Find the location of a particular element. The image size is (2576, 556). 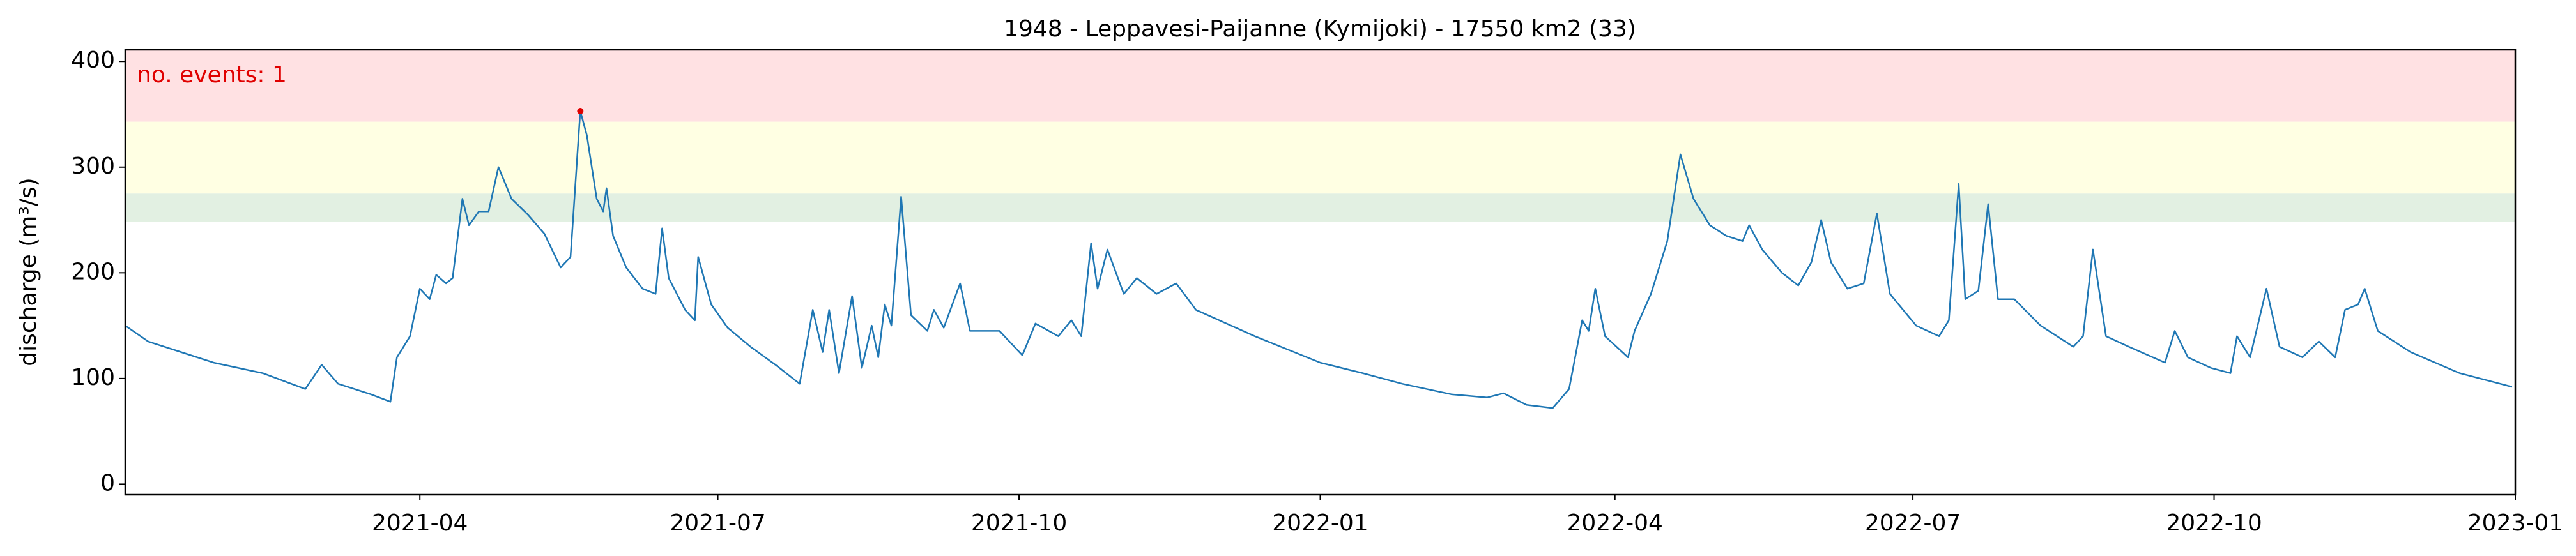

x-tick-label: 2021-04 is located at coordinates (420, 523).